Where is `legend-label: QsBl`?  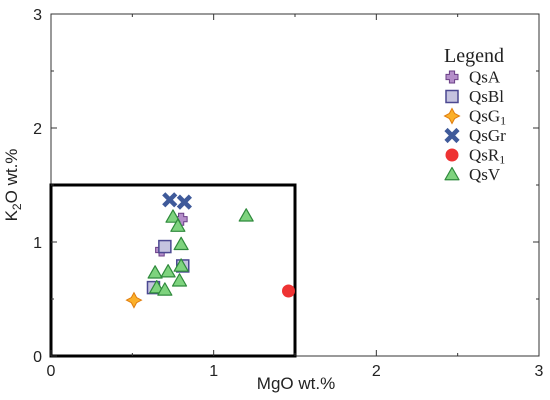
legend-label: QsBl is located at coordinates (486, 96).